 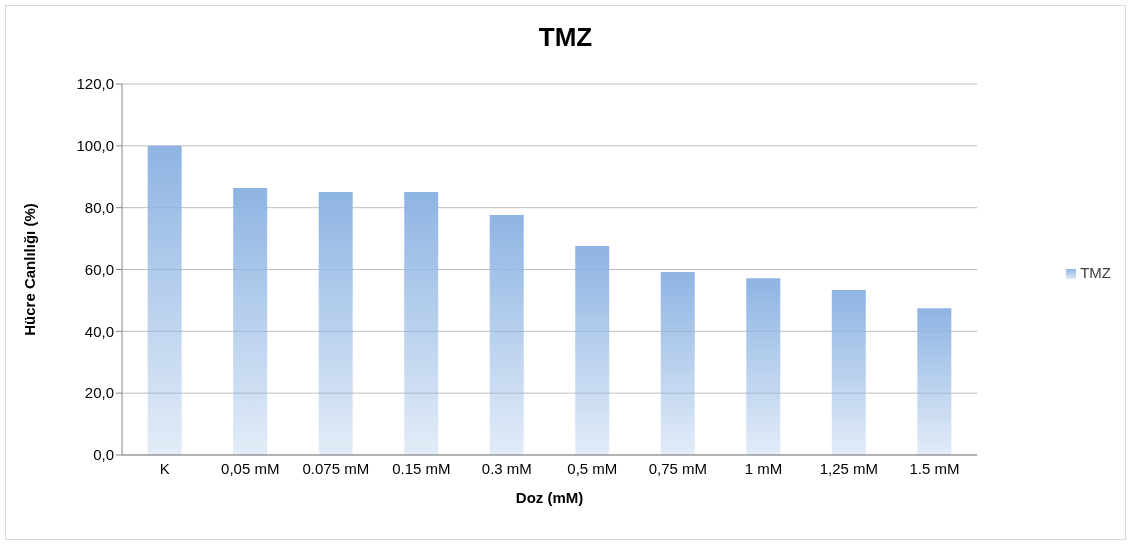 What do you see at coordinates (678, 468) in the screenshot?
I see `x-tick-label: 0,75 mM` at bounding box center [678, 468].